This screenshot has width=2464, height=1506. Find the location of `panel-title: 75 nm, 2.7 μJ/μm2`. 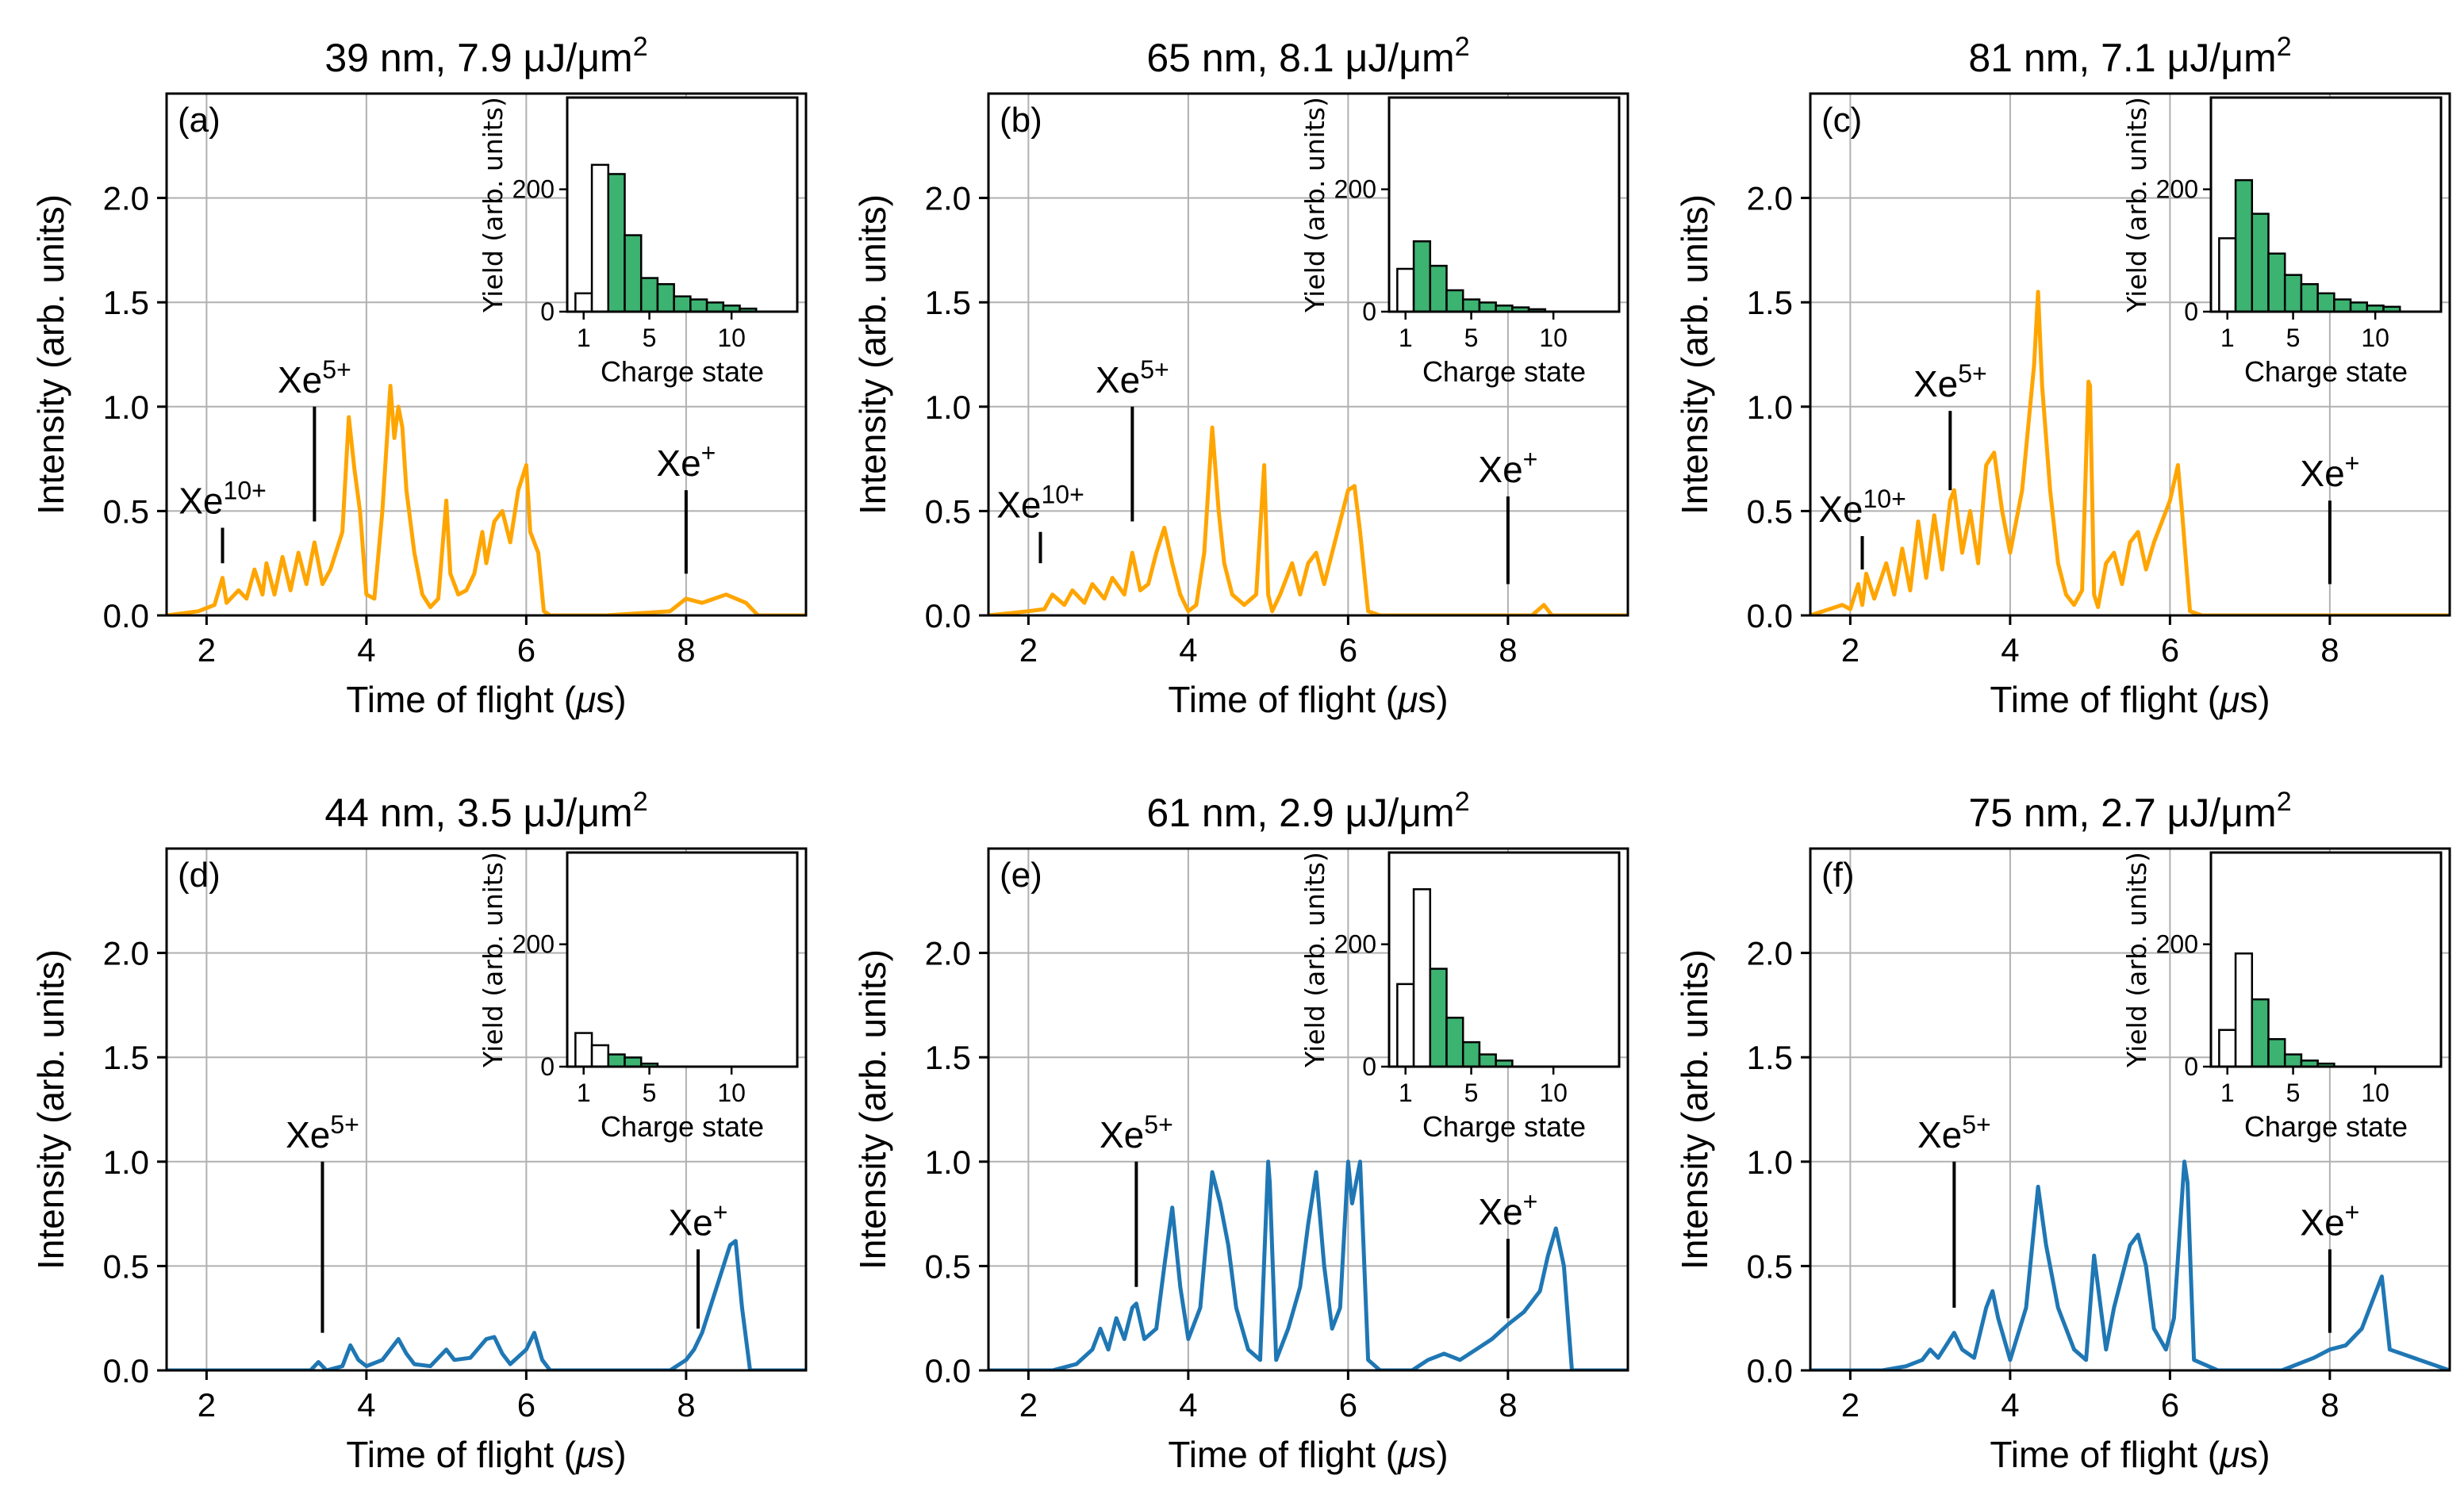

panel-title: 75 nm, 2.7 μJ/μm2 is located at coordinates (2129, 811).